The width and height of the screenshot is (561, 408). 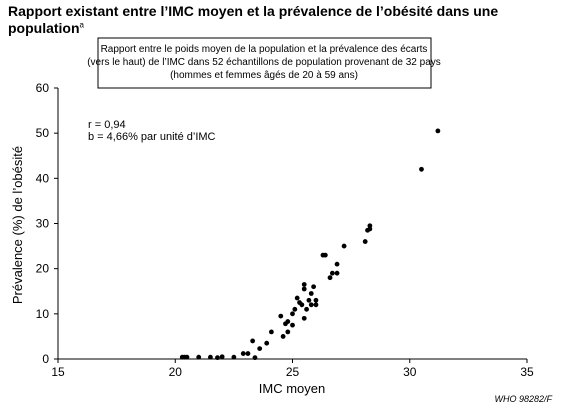 What do you see at coordinates (152, 137) in the screenshot?
I see `slope-value: b = 4,66% par unité d’IMC` at bounding box center [152, 137].